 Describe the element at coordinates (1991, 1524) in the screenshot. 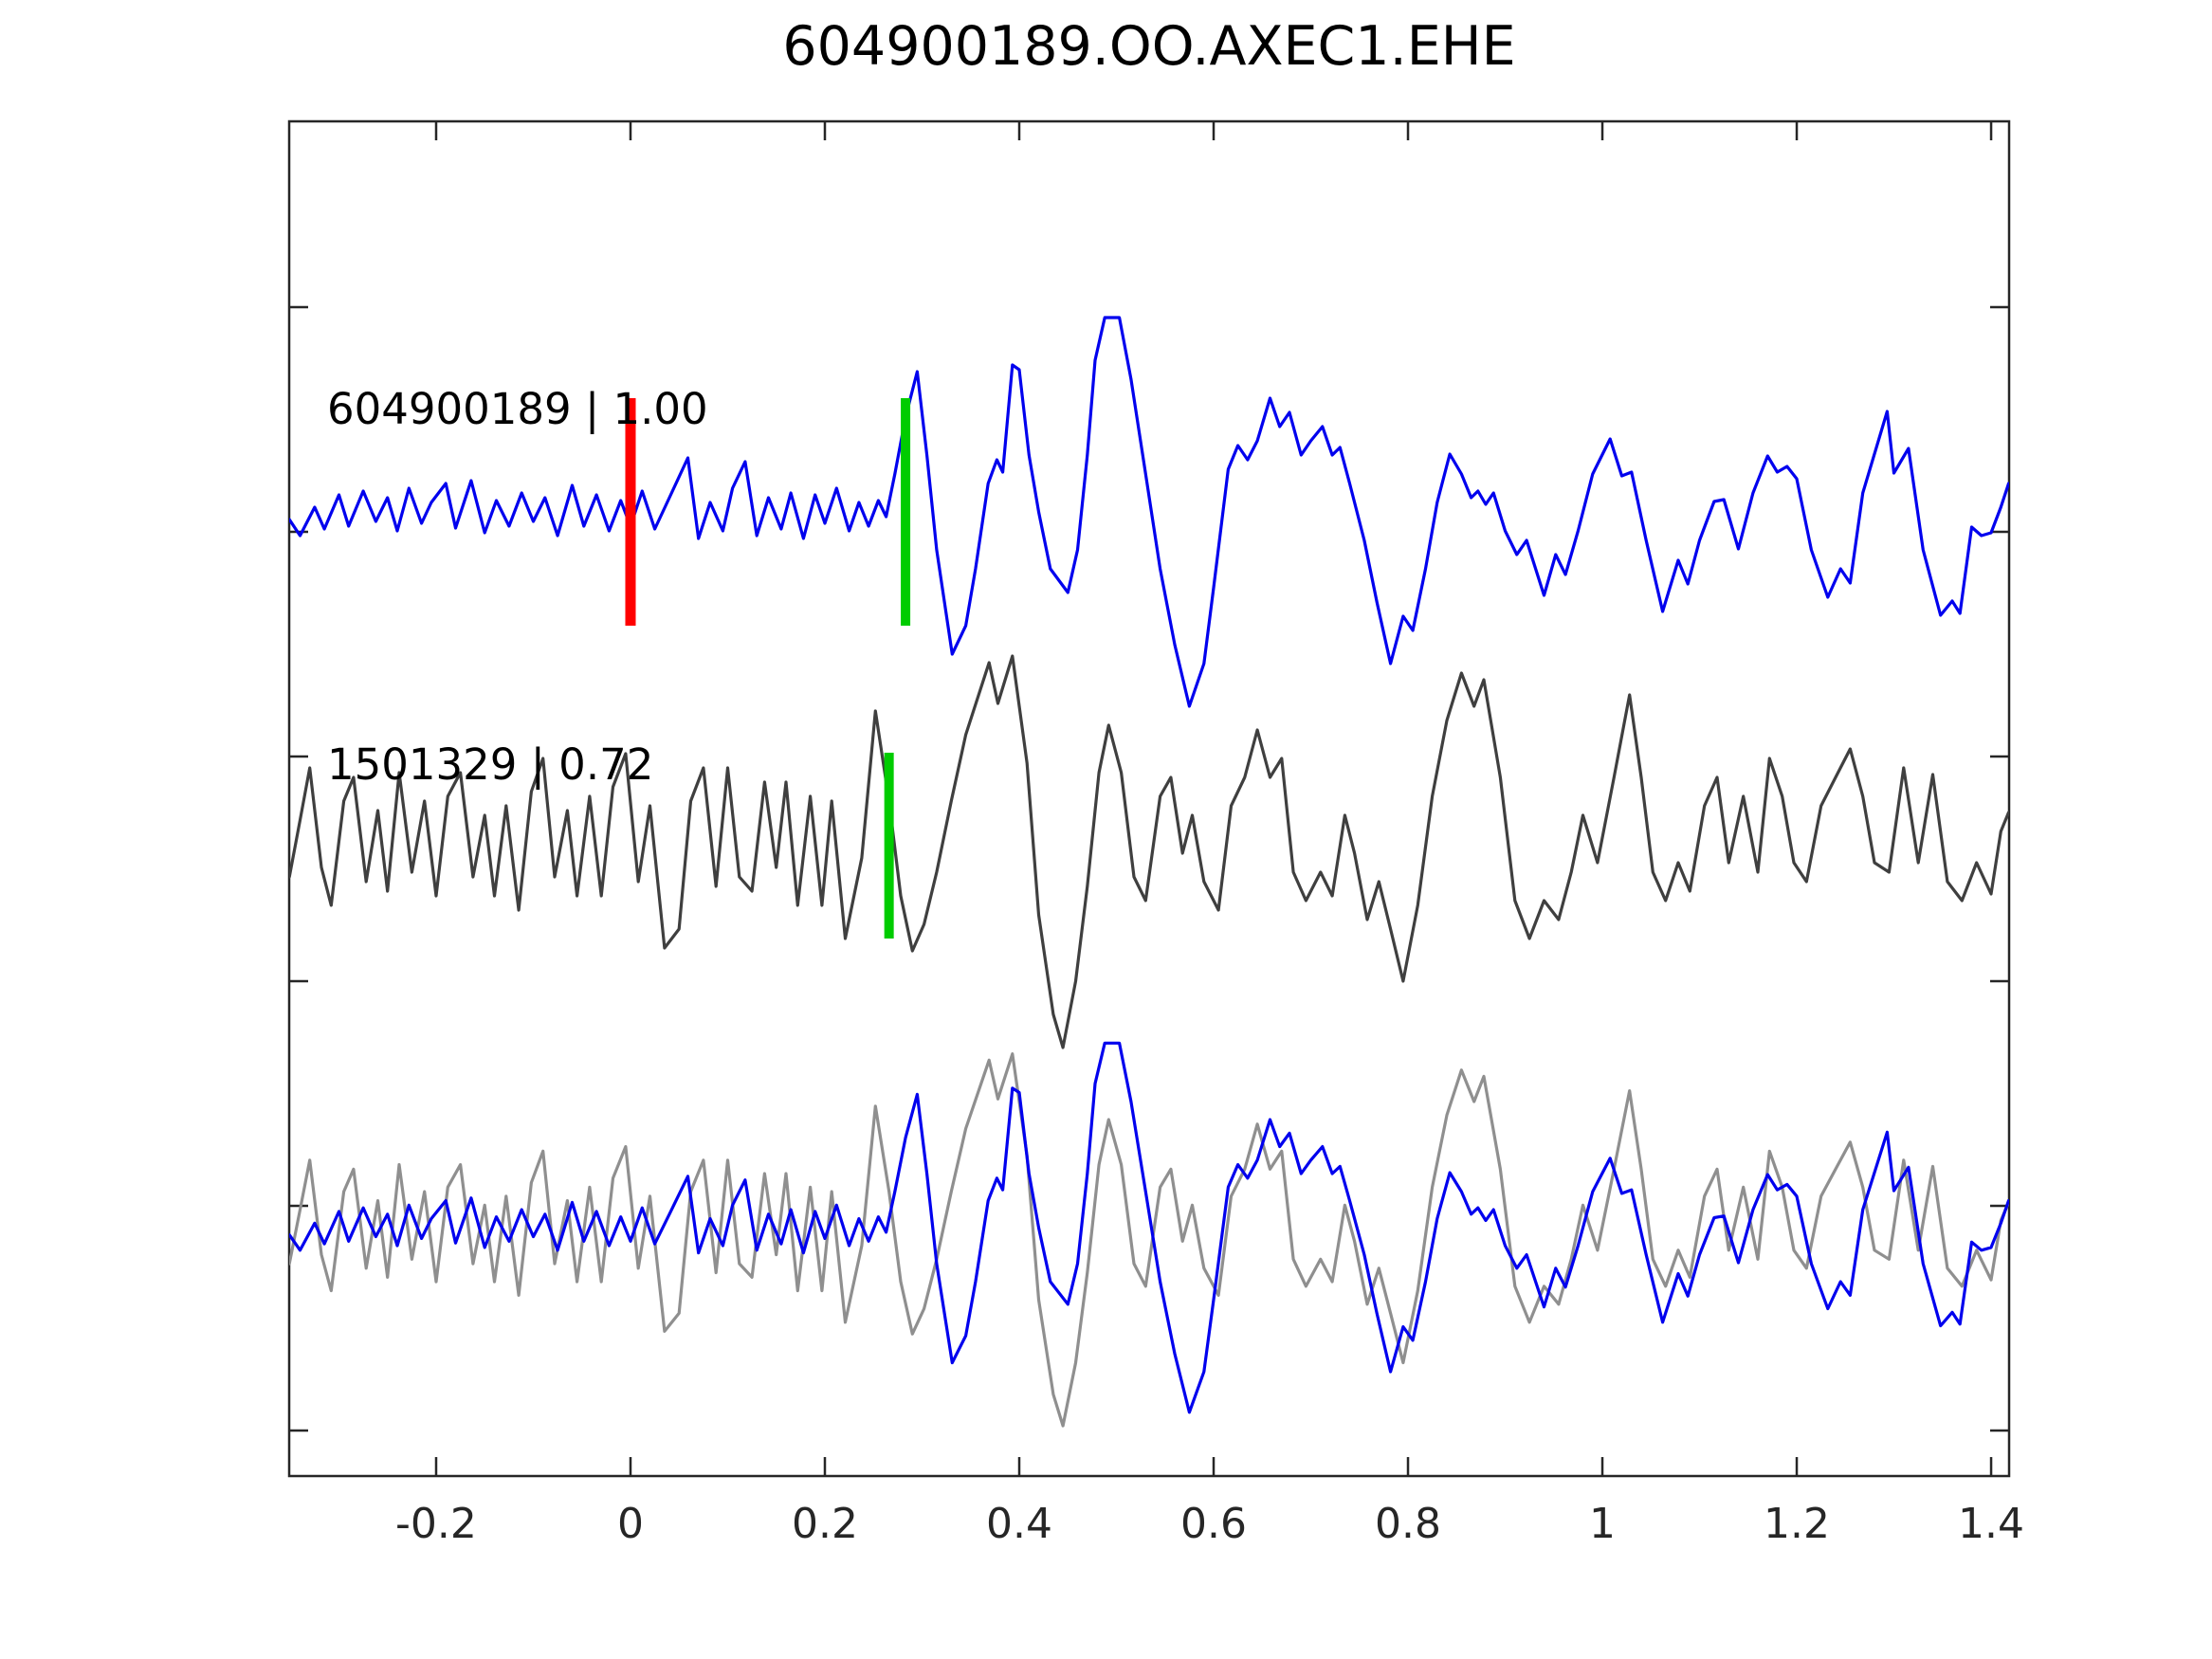

I see `x-tick-label: 1.4` at that location.